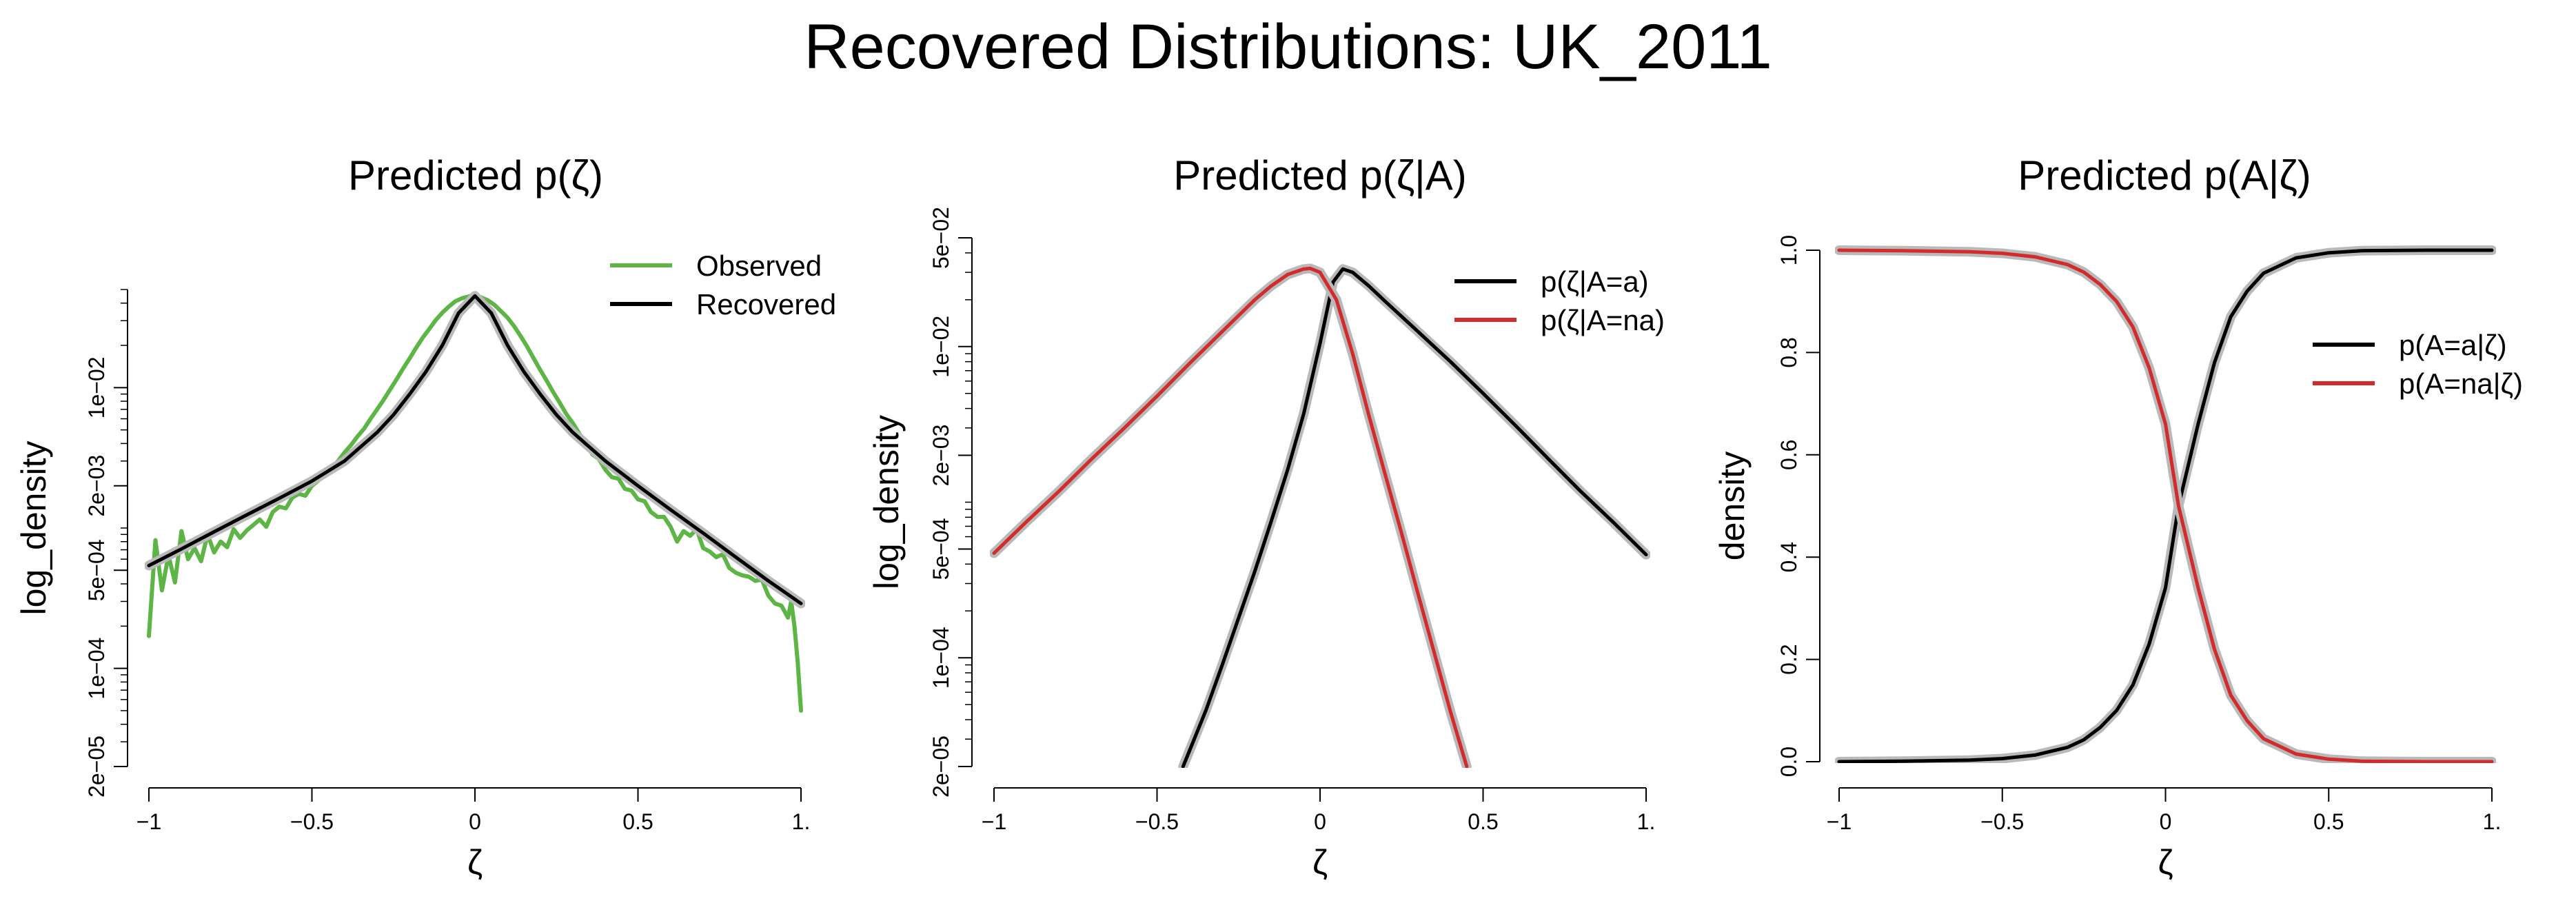  Describe the element at coordinates (2164, 175) in the screenshot. I see `chart-title: Predicted p(A|ζ)` at that location.